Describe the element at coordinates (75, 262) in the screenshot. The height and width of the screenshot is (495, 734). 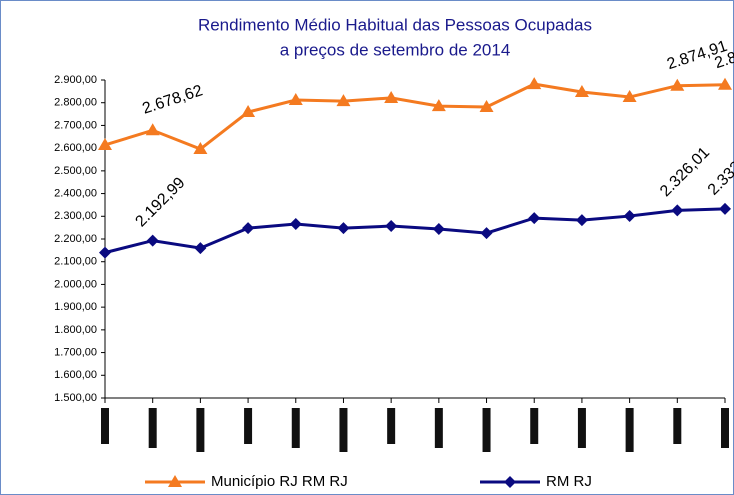
I see `y-tick-label: 2.100,00` at that location.